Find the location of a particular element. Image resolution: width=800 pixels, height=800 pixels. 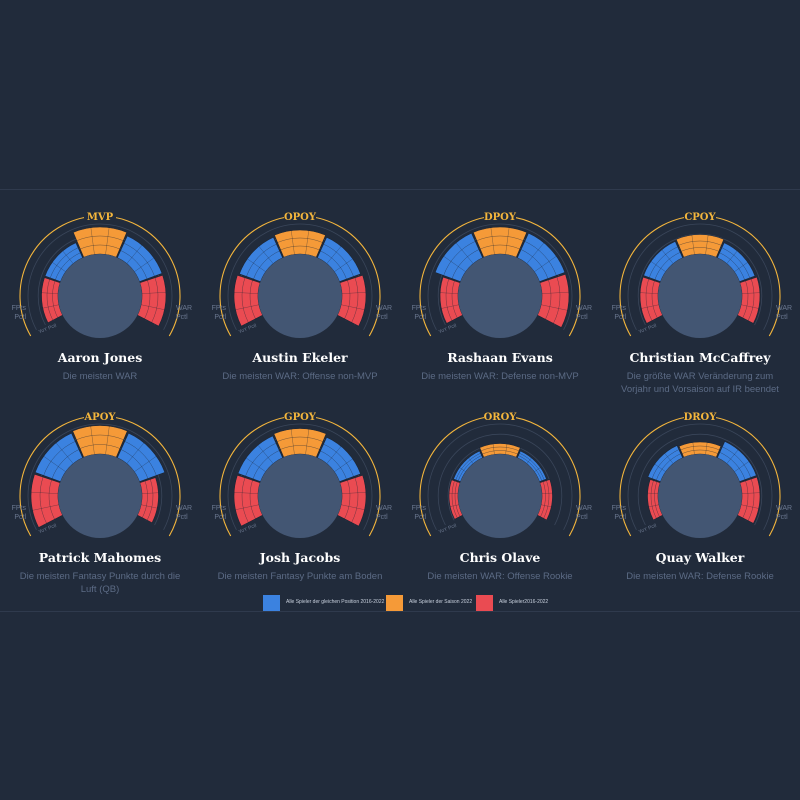

legend-label-season: Alle Spieler der Saison 2022 is located at coordinates (441, 602).